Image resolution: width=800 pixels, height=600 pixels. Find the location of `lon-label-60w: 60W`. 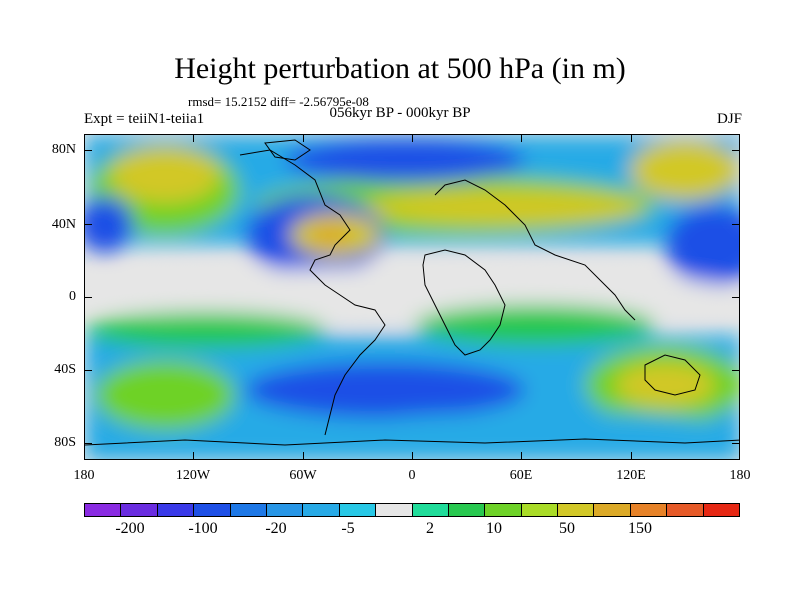

lon-label-60w: 60W is located at coordinates (303, 475).